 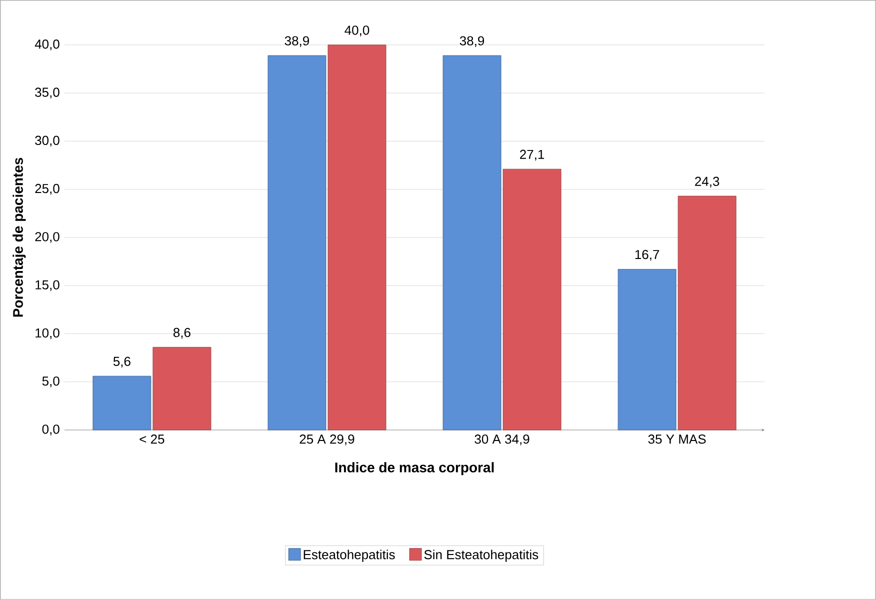 I want to click on x-axis-title: Indice de masa corporal, so click(x=414, y=469).